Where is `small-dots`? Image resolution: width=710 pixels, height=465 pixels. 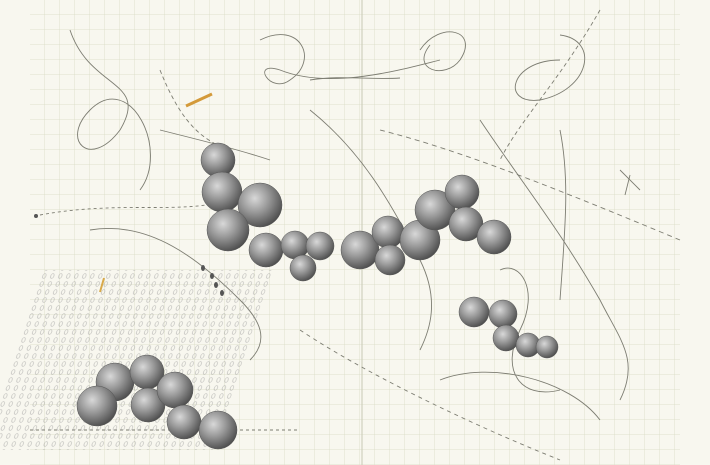 small-dots is located at coordinates (129, 255).